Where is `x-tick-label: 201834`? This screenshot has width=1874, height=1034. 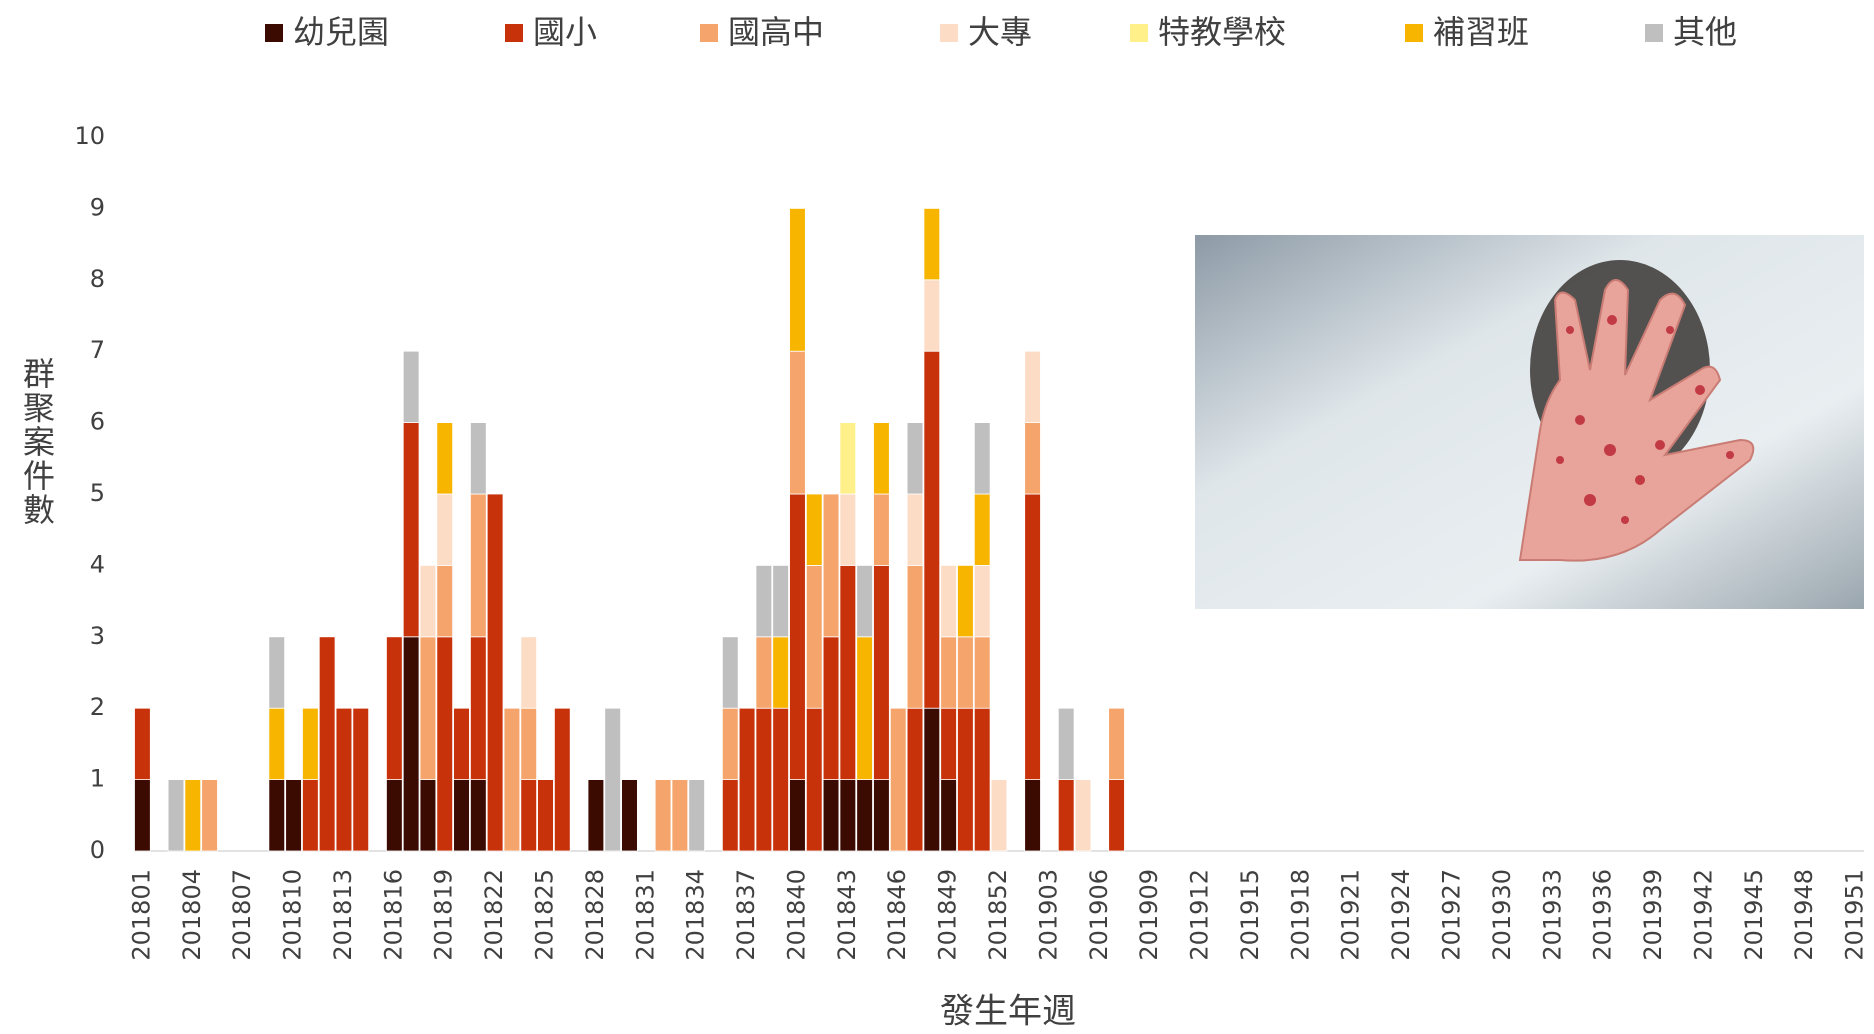
x-tick-label: 201834 is located at coordinates (696, 915).